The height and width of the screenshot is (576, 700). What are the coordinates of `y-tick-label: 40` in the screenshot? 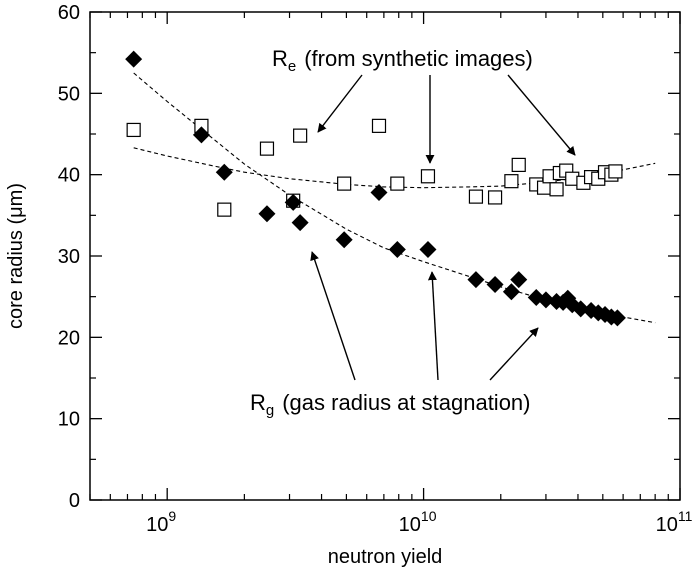 It's located at (69, 176).